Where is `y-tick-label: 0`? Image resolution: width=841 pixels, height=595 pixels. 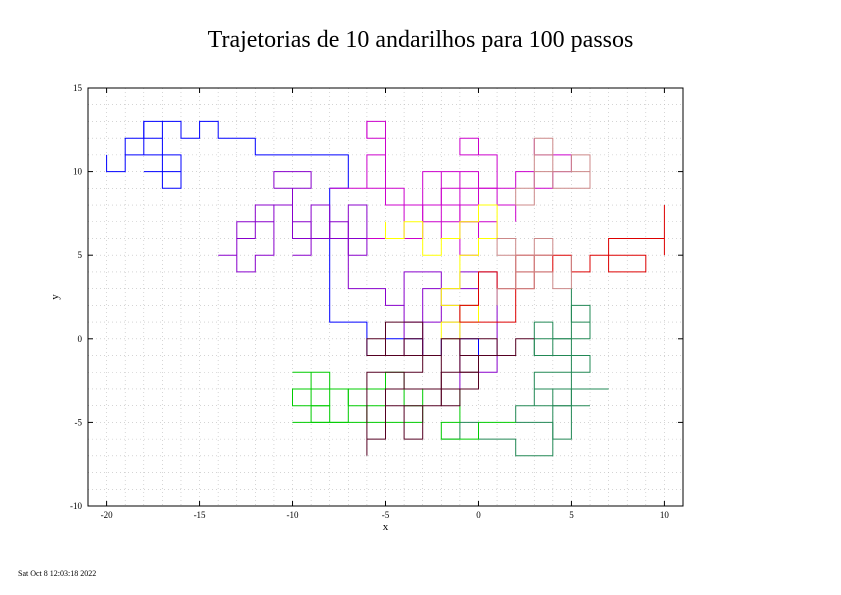 y-tick-label: 0 is located at coordinates (80, 339).